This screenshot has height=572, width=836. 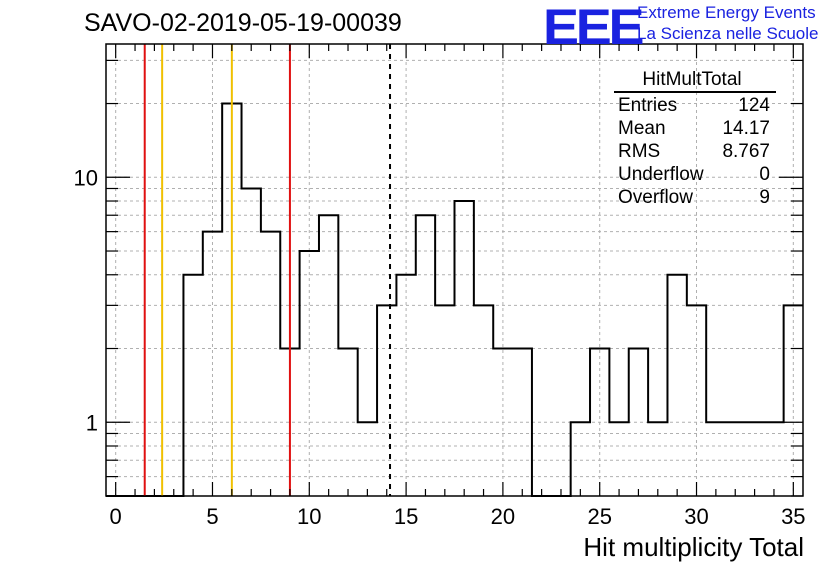 I want to click on stats-row-rms: RMS 8.767, so click(x=692, y=151).